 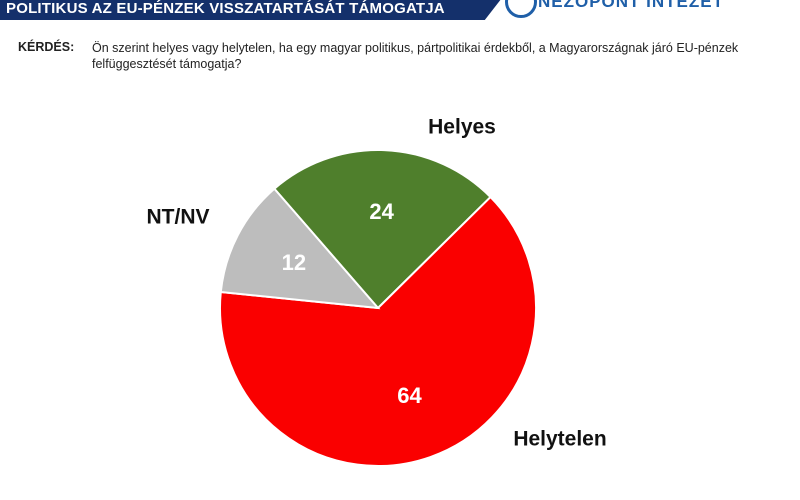 I want to click on category-label: Helyes, so click(x=462, y=127).